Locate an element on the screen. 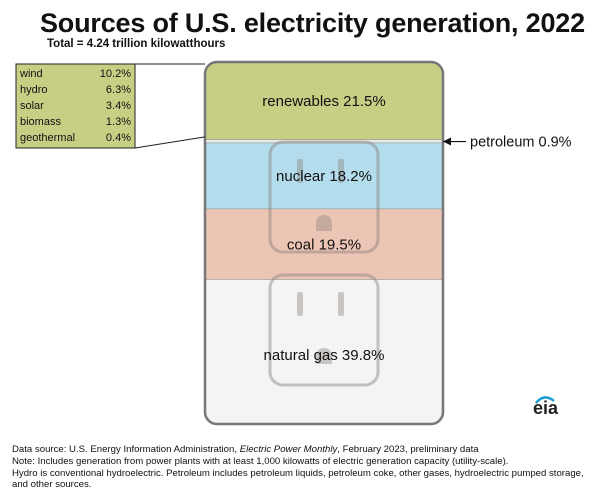  petroleum-arrowhead-icon is located at coordinates (447, 141).